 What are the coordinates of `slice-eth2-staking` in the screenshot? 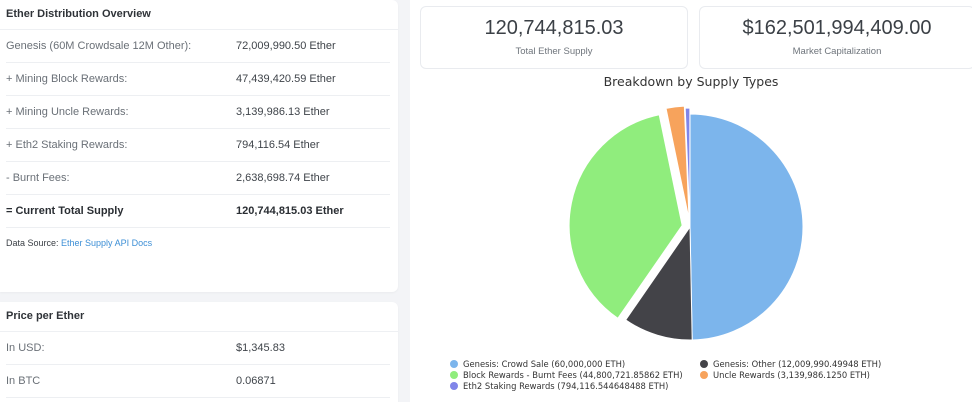 It's located at (687, 164).